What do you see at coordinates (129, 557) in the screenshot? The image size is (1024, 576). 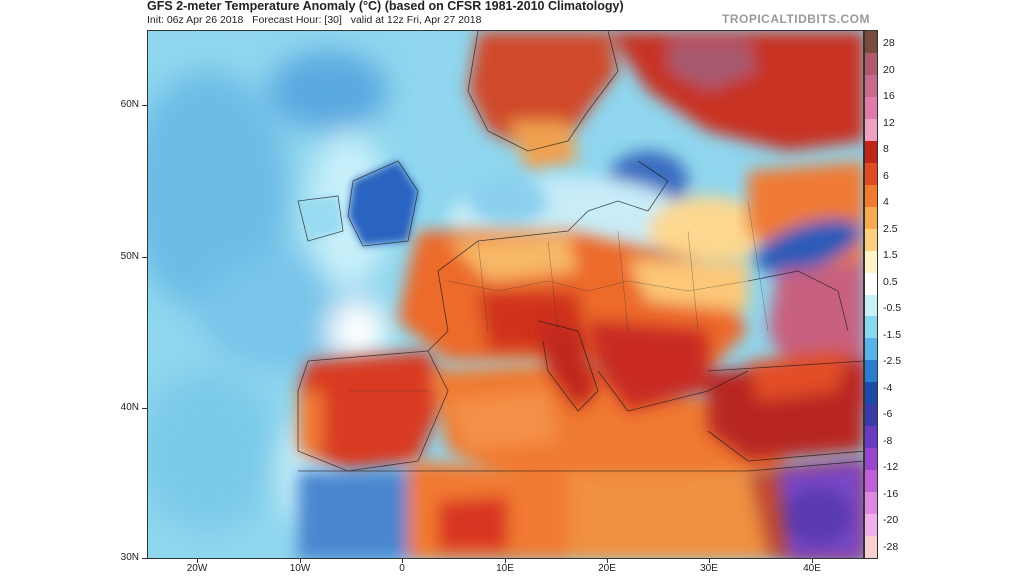 I see `lat-label-30n: 30N` at bounding box center [129, 557].